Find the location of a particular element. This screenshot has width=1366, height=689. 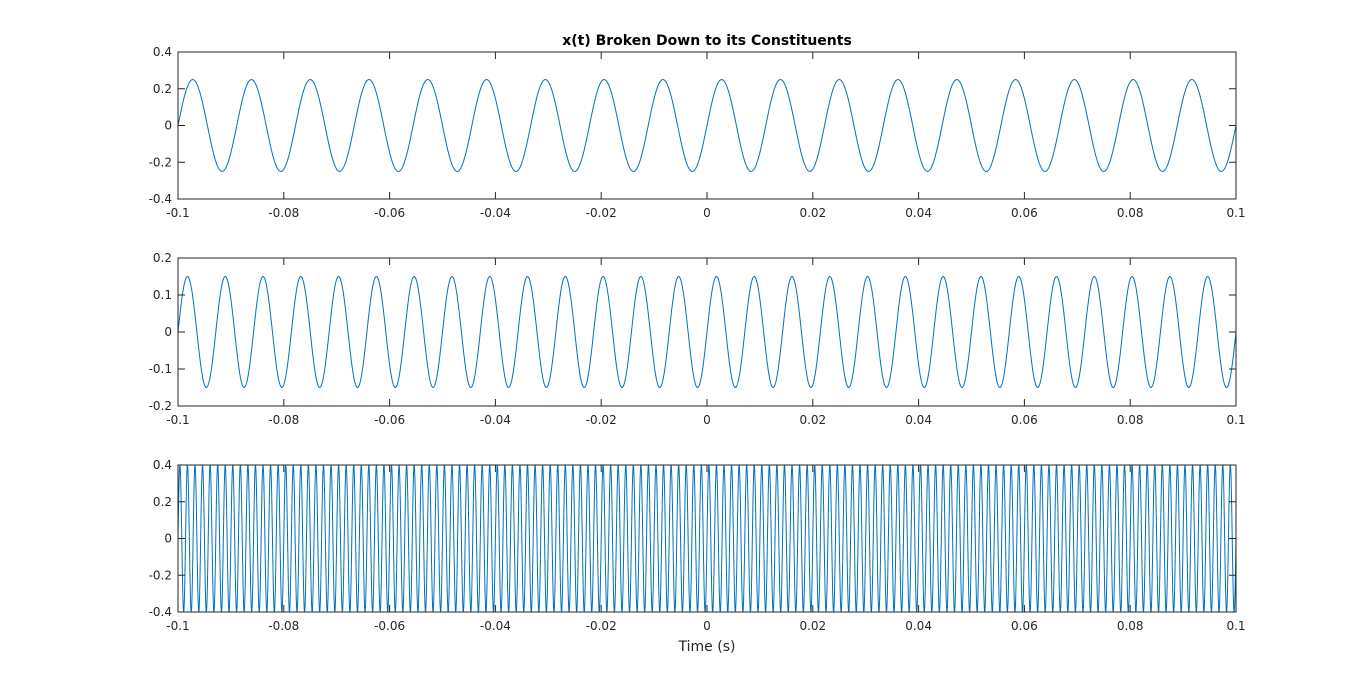

y-tick-label: -0.1 is located at coordinates (160, 369).